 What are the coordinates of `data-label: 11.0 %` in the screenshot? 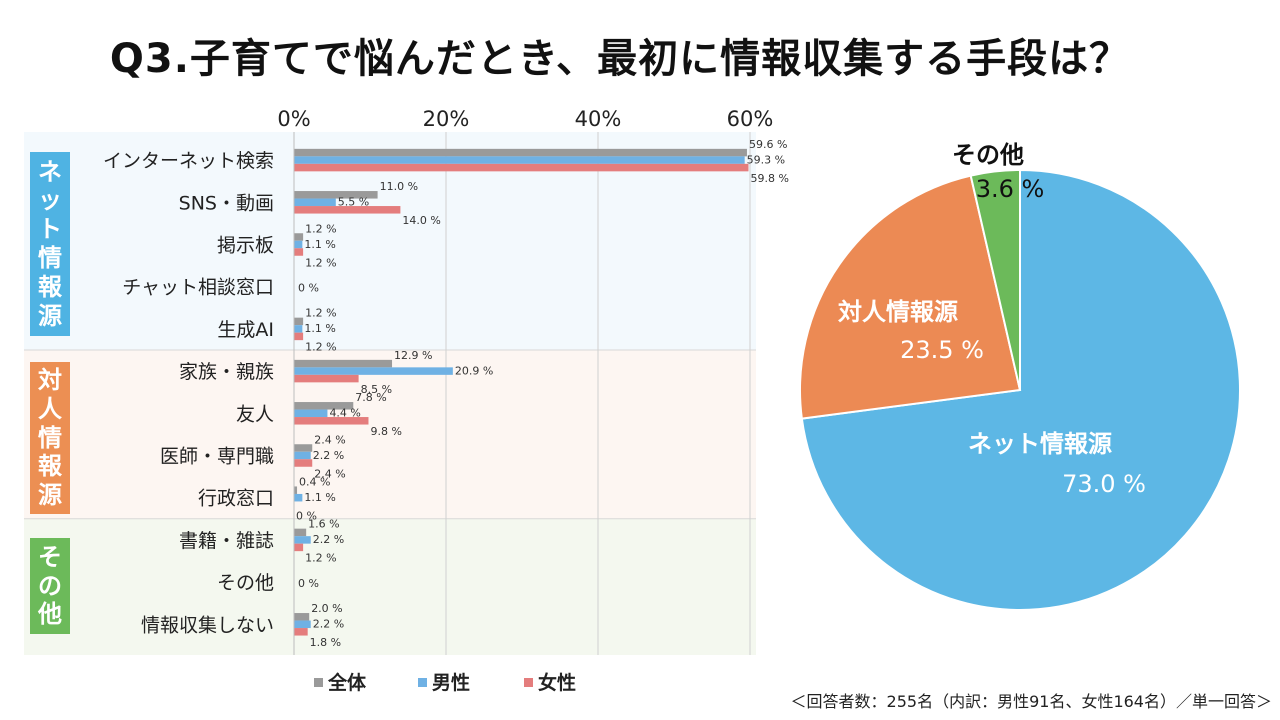 It's located at (399, 186).